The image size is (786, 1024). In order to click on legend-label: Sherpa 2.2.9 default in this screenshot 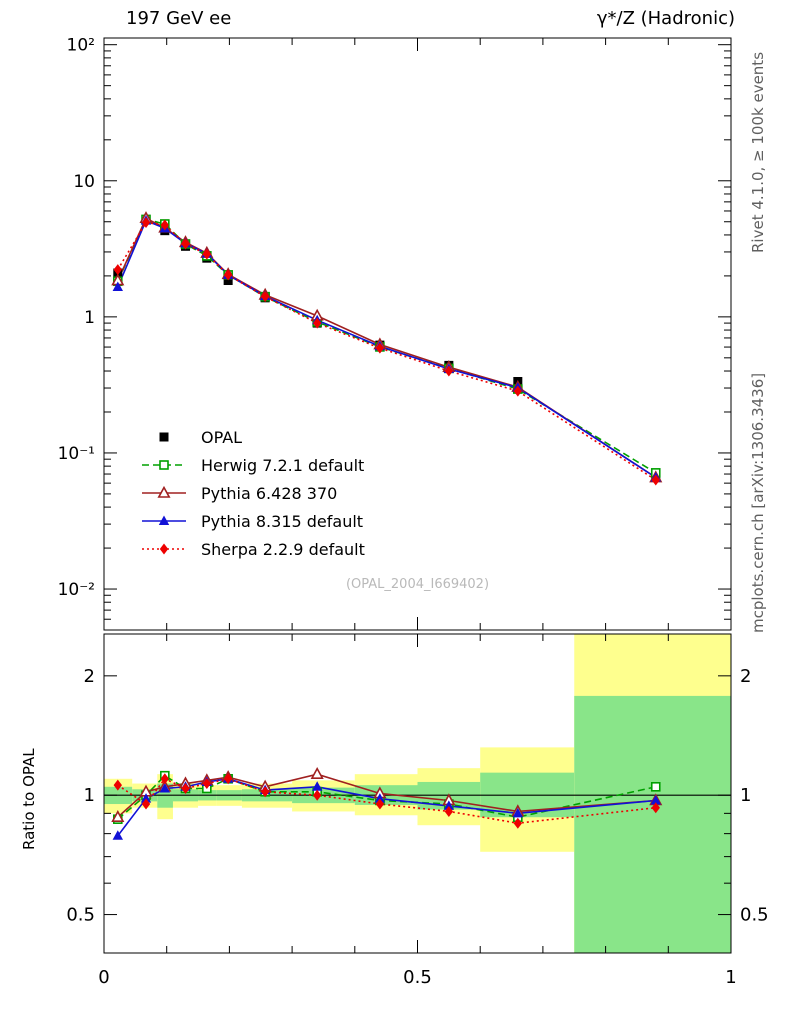, I will do `click(283, 549)`.